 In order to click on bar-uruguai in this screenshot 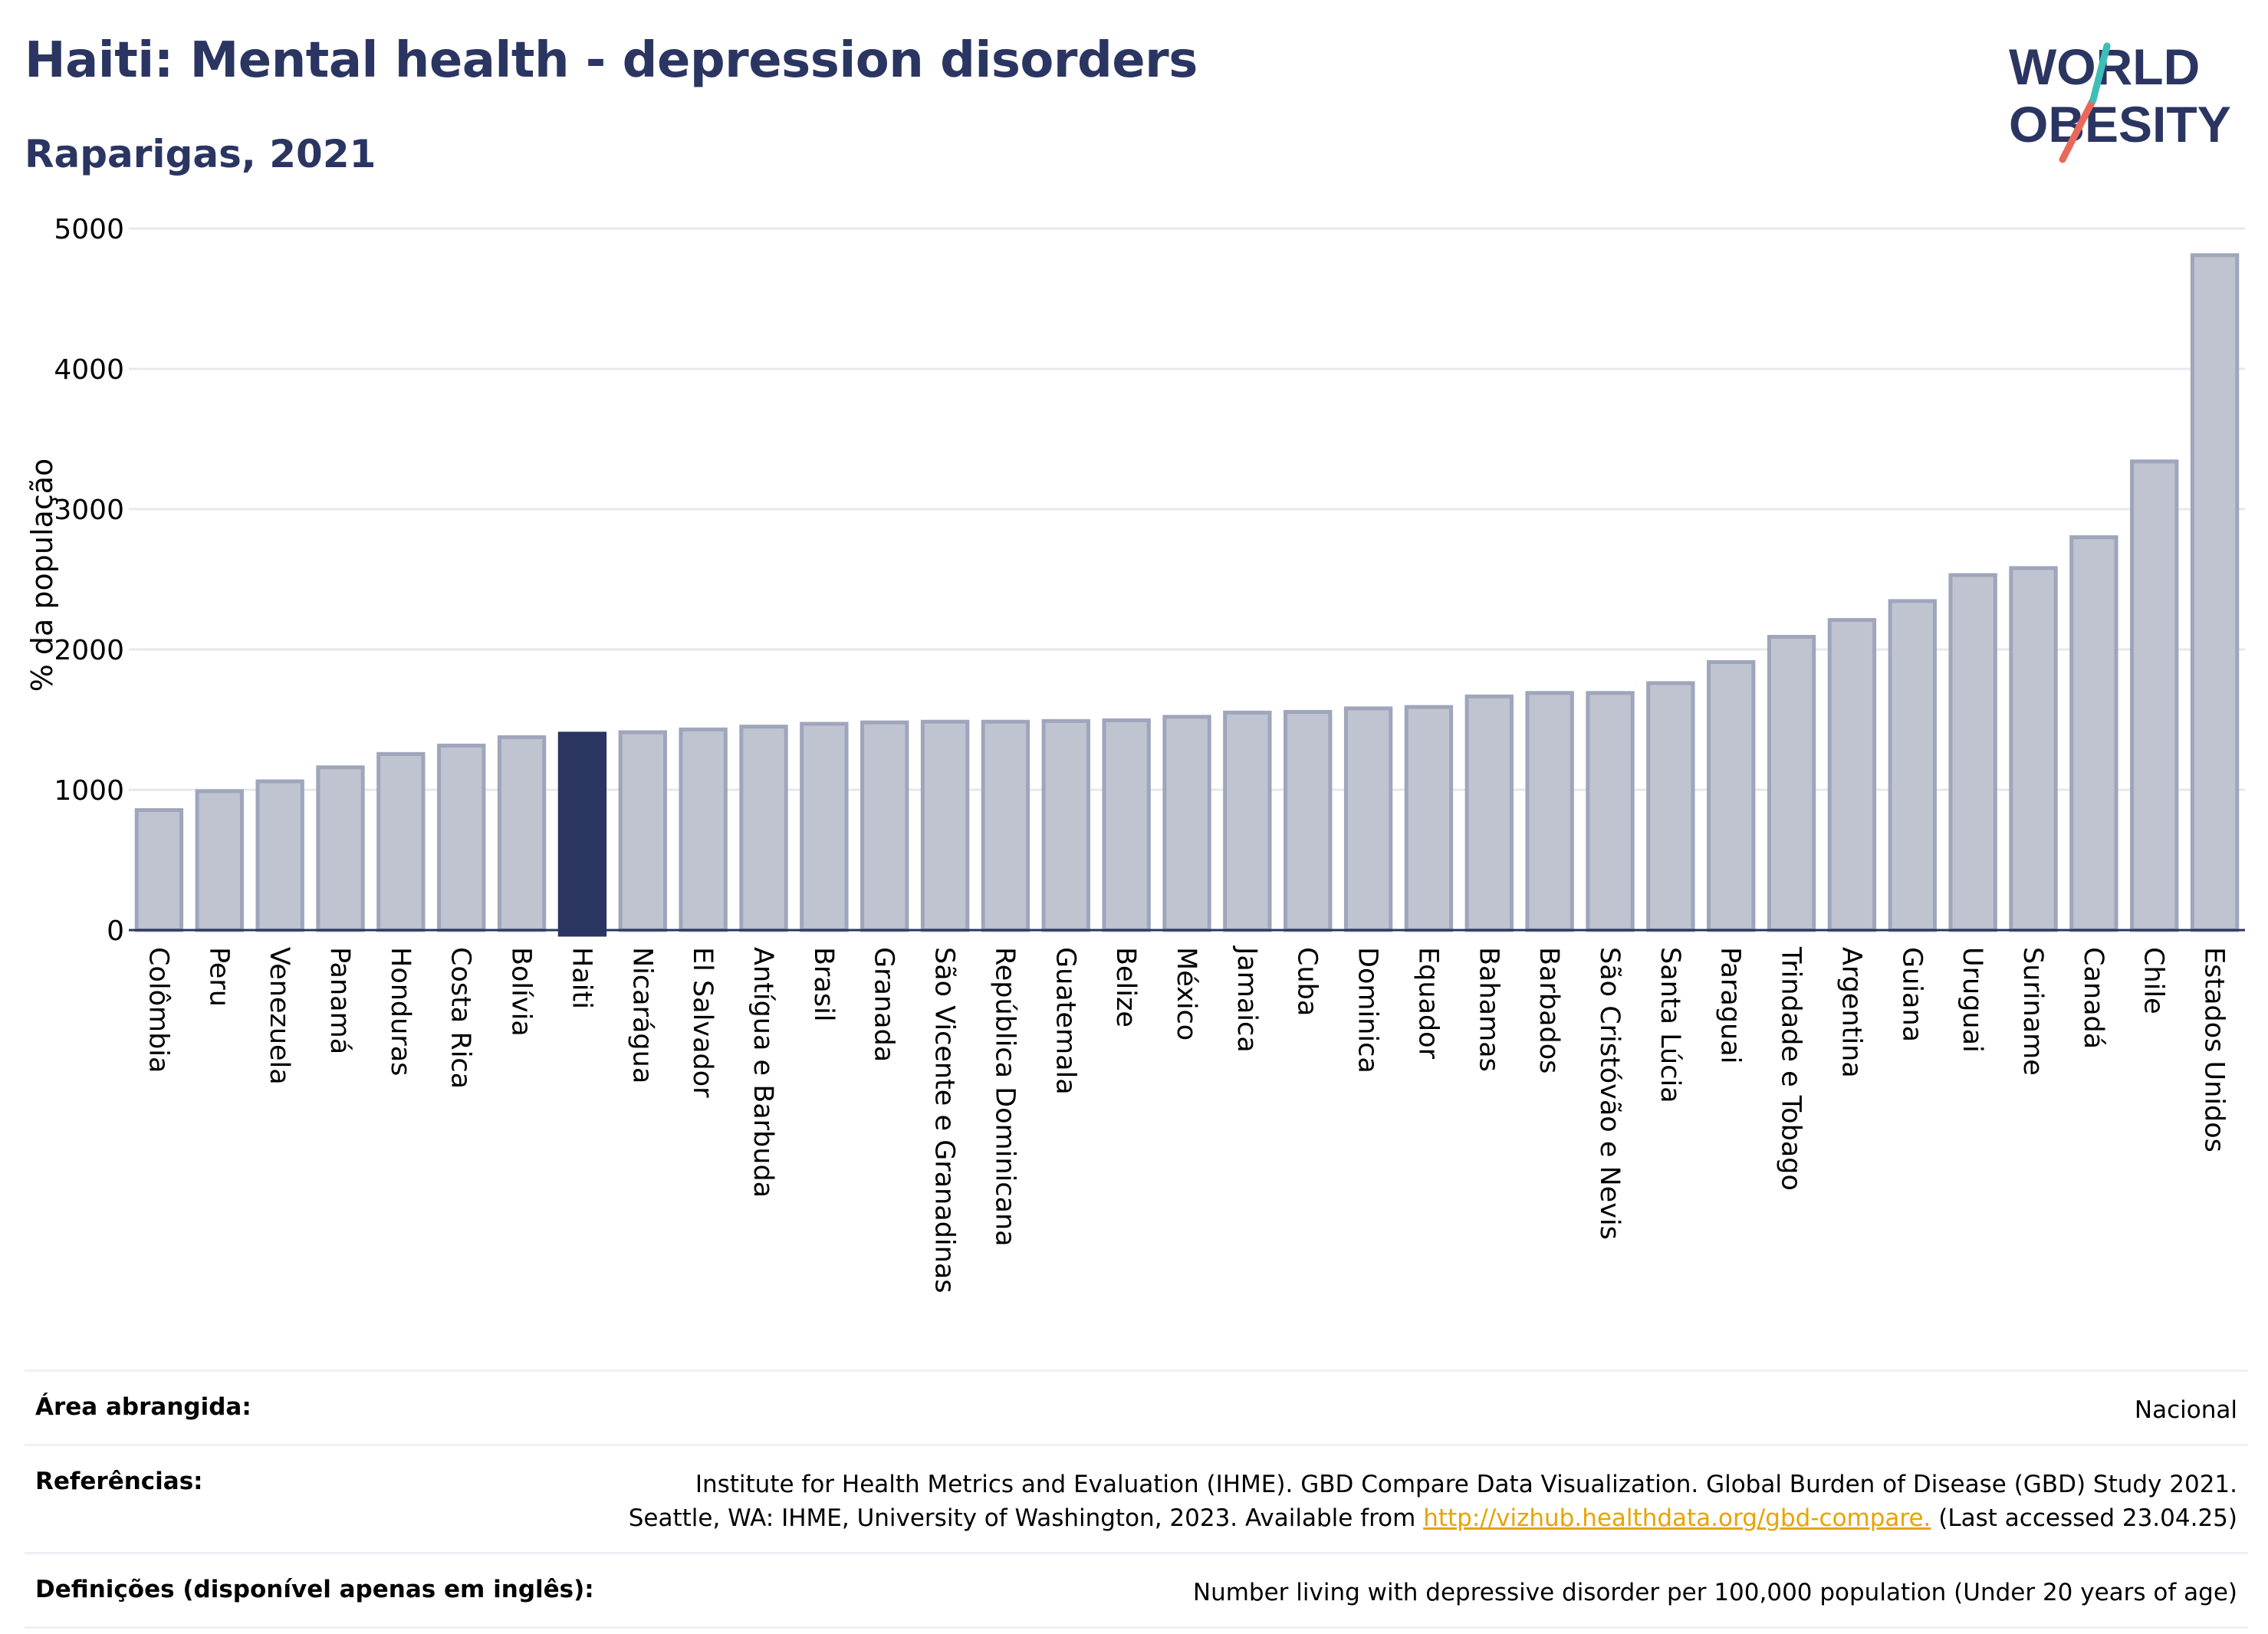, I will do `click(1972, 753)`.